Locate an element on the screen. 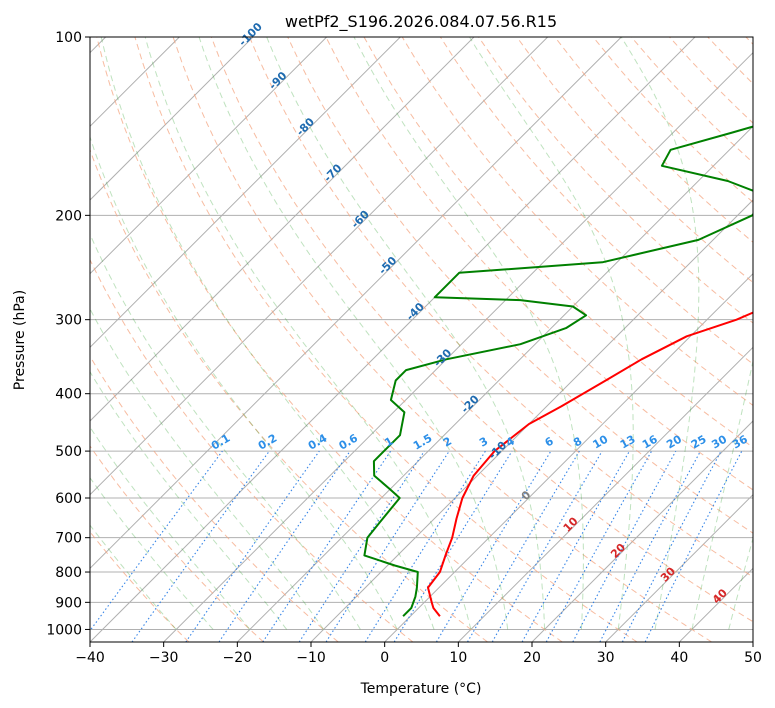  y-tick-label: 600 is located at coordinates (68, 499).